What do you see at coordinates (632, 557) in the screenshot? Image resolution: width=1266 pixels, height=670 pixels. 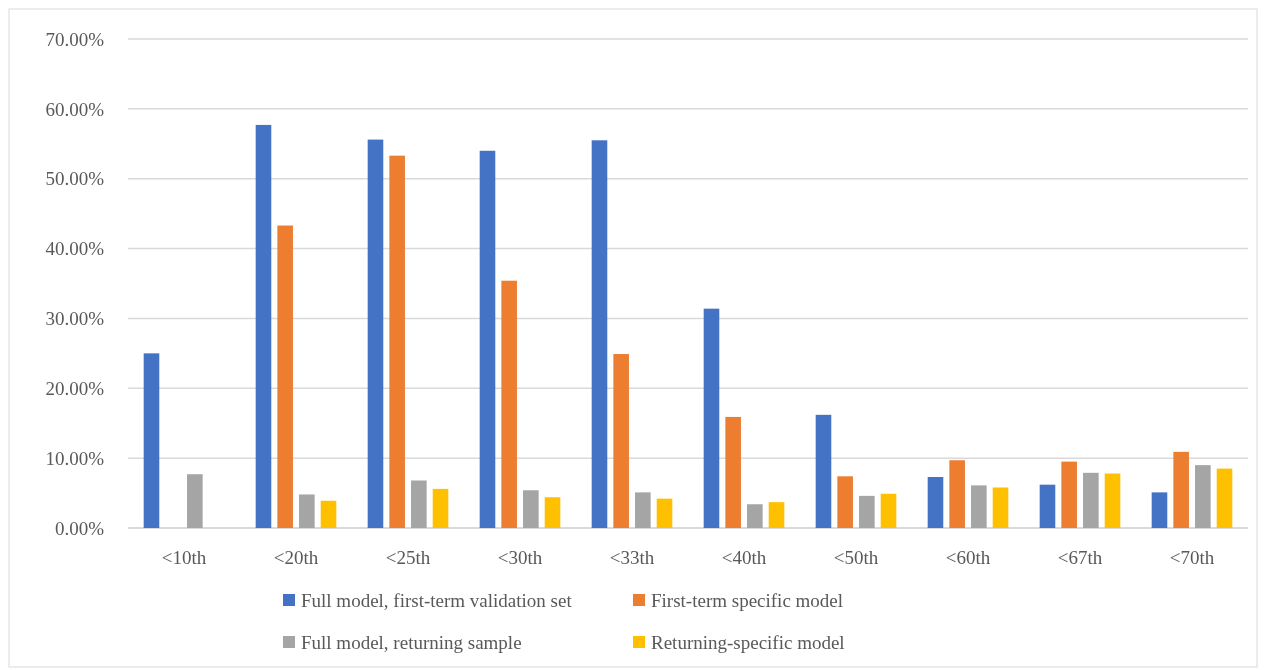 I see `x-tick-label: <33th` at bounding box center [632, 557].